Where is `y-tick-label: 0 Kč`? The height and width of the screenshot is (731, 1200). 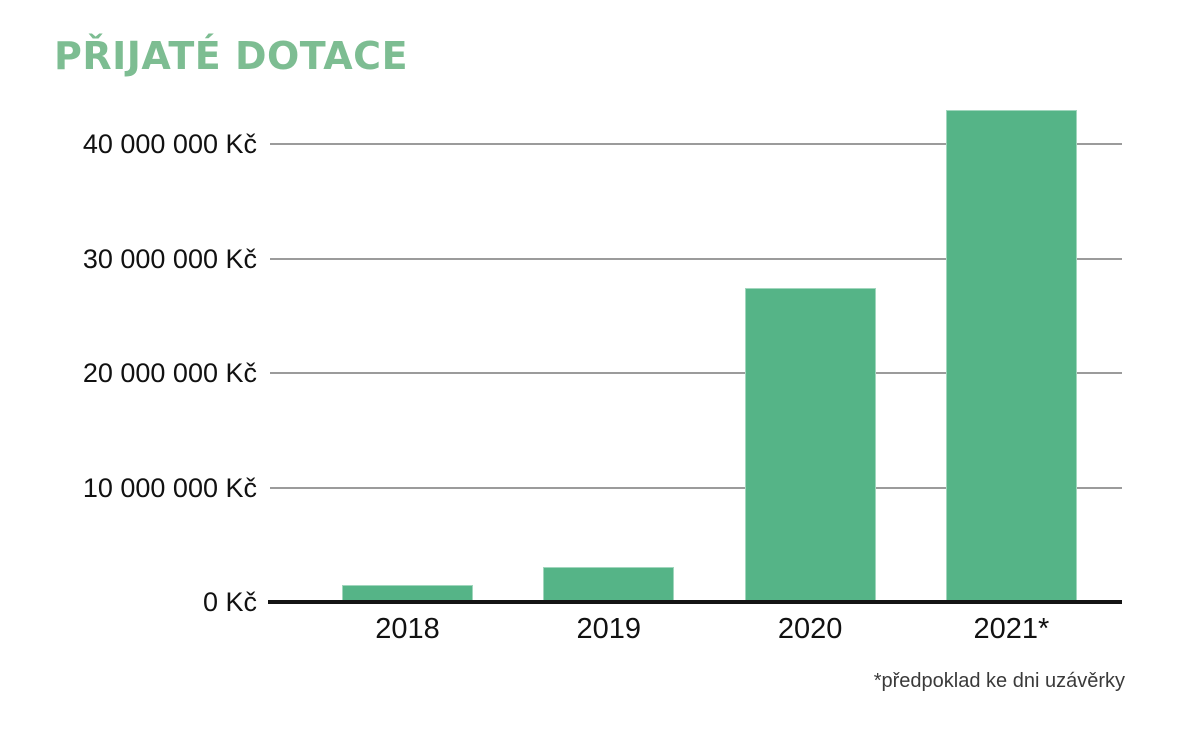 y-tick-label: 0 Kč is located at coordinates (229, 602).